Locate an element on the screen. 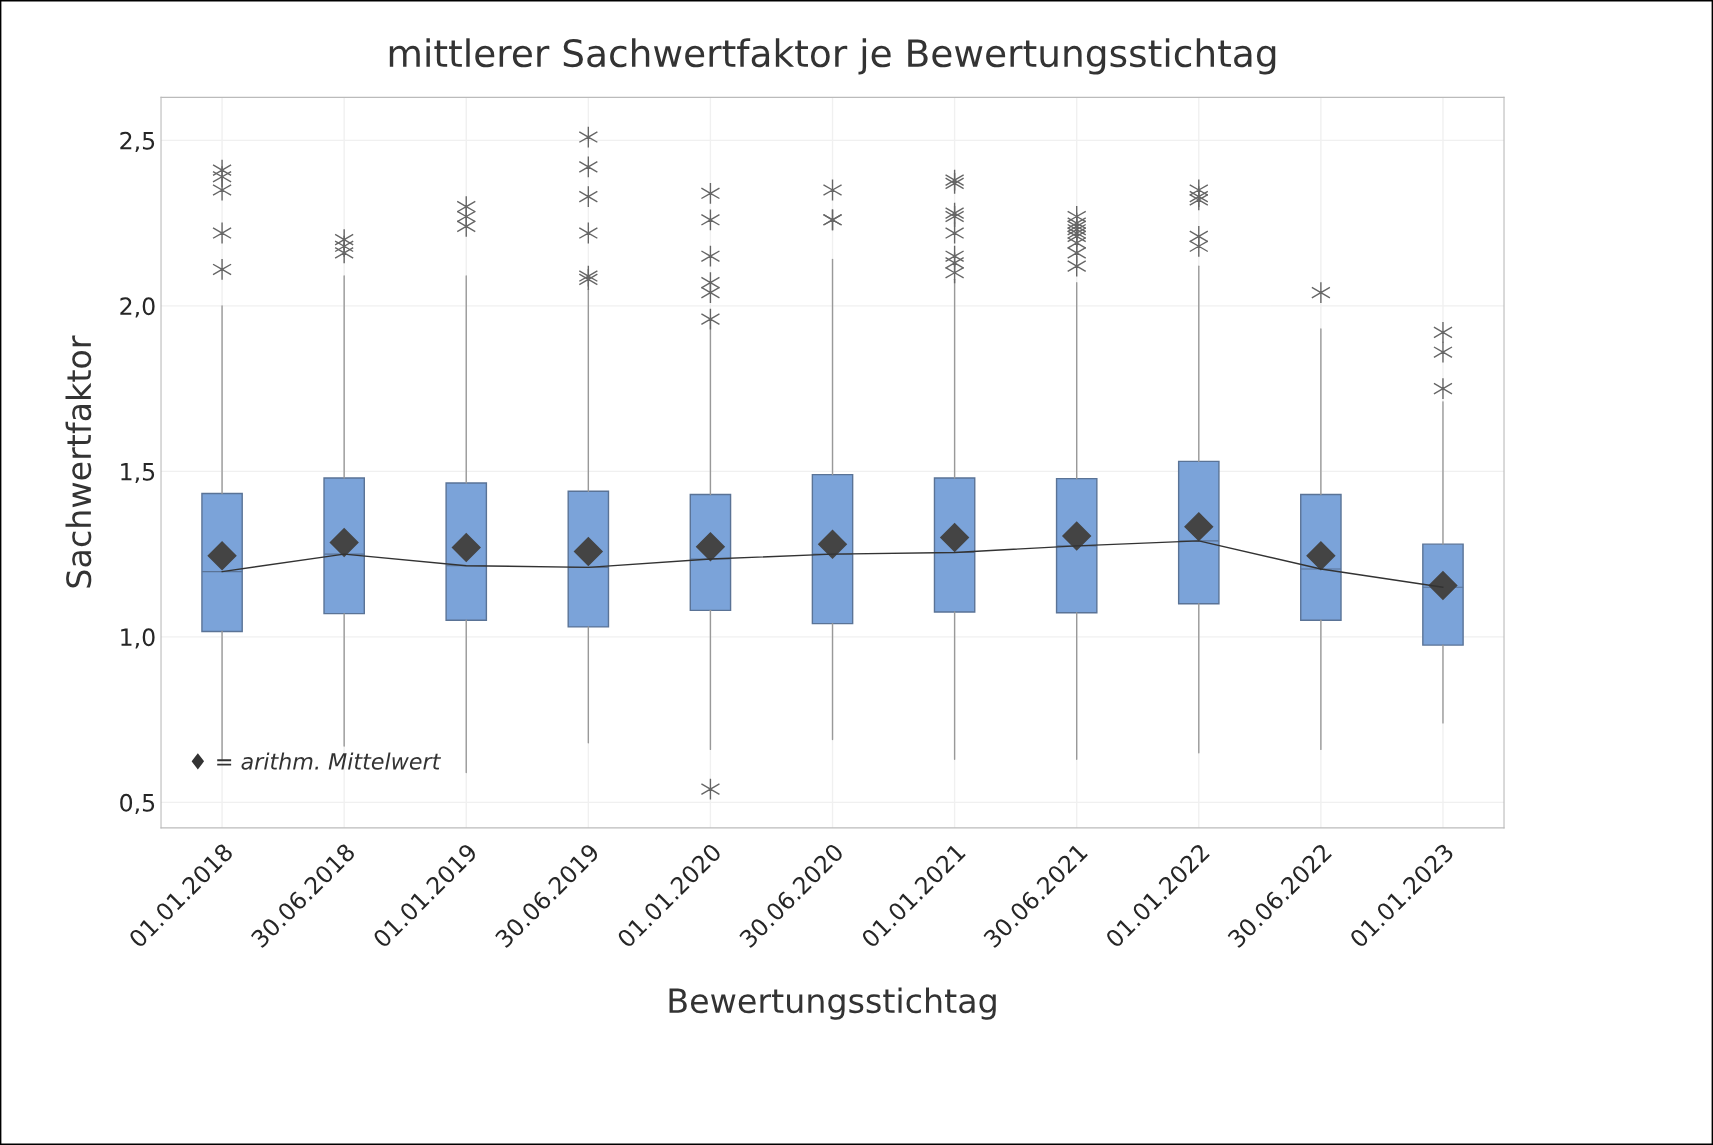  y-tick-label: 2,5 is located at coordinates (137, 142).